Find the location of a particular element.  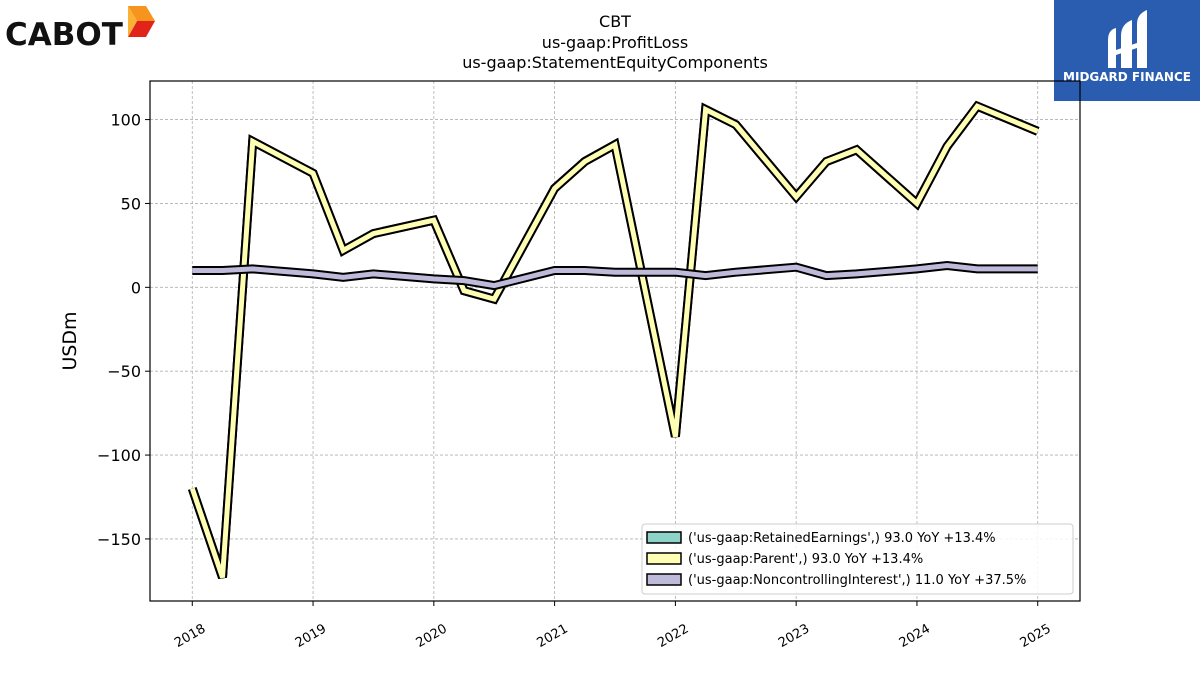

y-tick-label: −100 is located at coordinates (119, 455).